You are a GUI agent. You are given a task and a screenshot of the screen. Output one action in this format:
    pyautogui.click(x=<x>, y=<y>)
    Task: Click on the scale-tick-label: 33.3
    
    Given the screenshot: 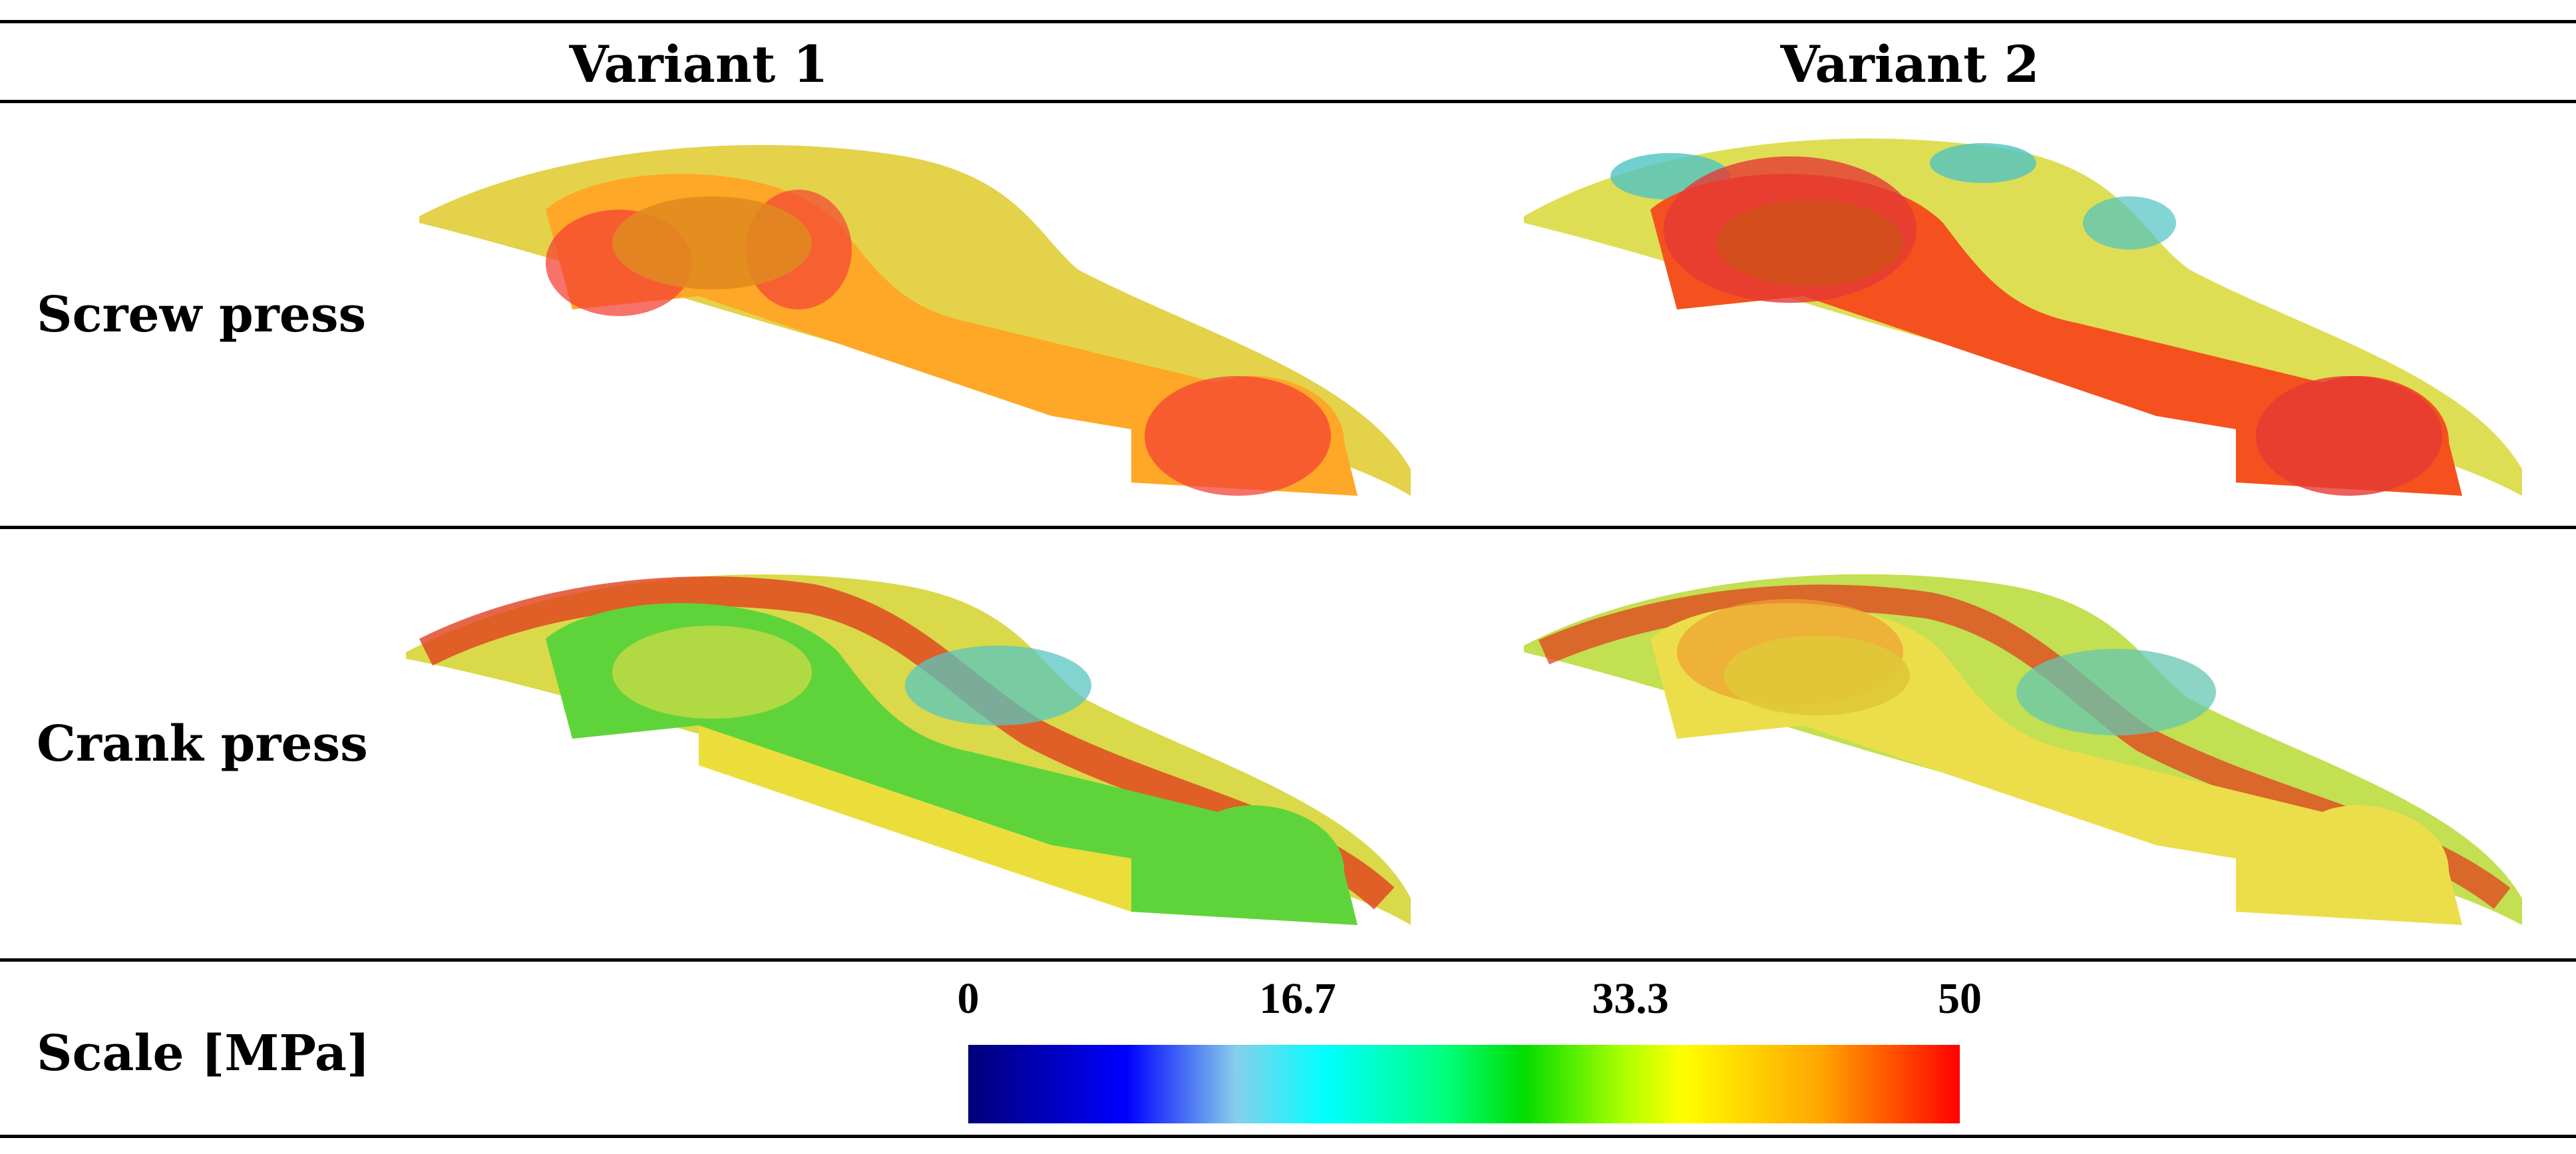 What is the action you would take?
    pyautogui.click(x=1631, y=998)
    